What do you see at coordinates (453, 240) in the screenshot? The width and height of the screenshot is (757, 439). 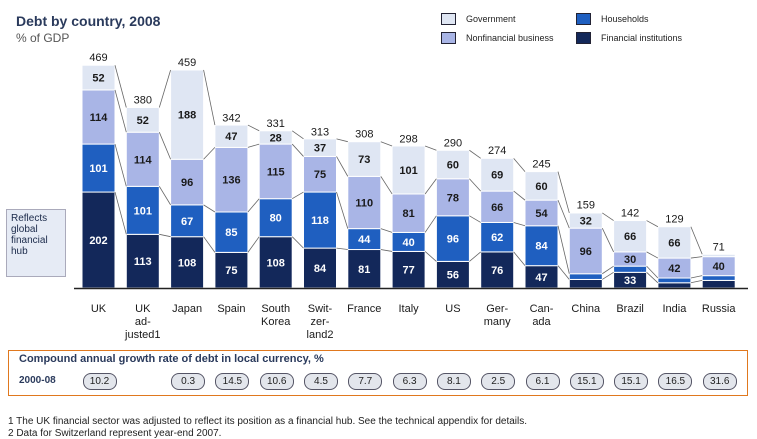 I see `segment-value-label: 96` at bounding box center [453, 240].